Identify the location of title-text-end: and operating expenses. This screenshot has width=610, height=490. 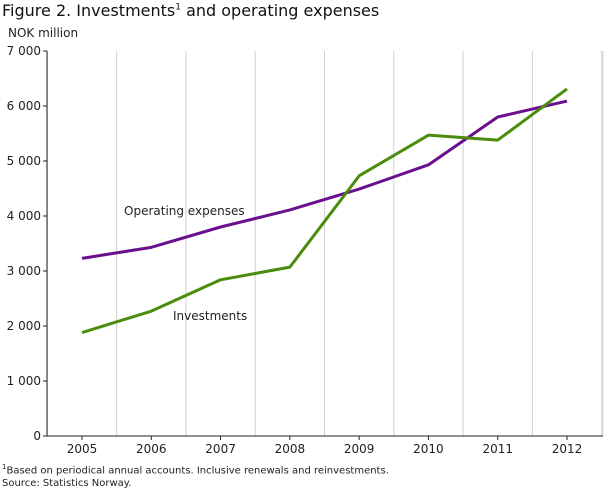
(280, 10).